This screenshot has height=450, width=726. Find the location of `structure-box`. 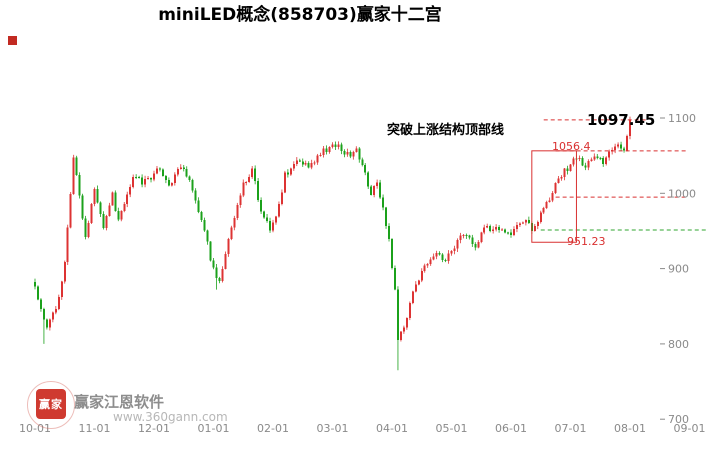

structure-box is located at coordinates (554, 196).